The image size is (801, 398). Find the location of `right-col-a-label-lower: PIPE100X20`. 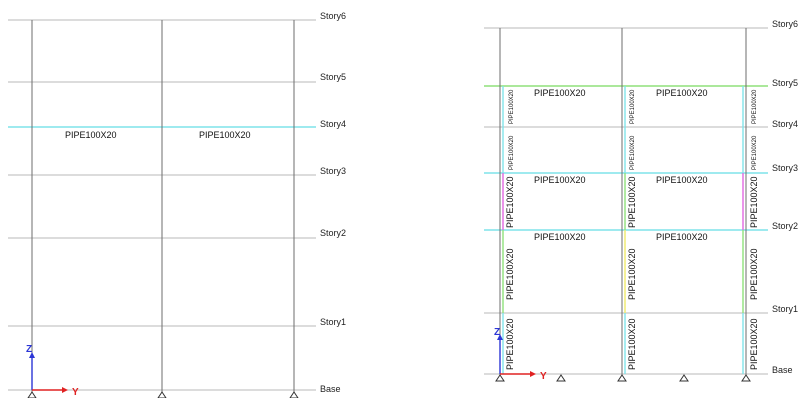

right-col-a-label-lower: PIPE100X20 is located at coordinates (510, 274).